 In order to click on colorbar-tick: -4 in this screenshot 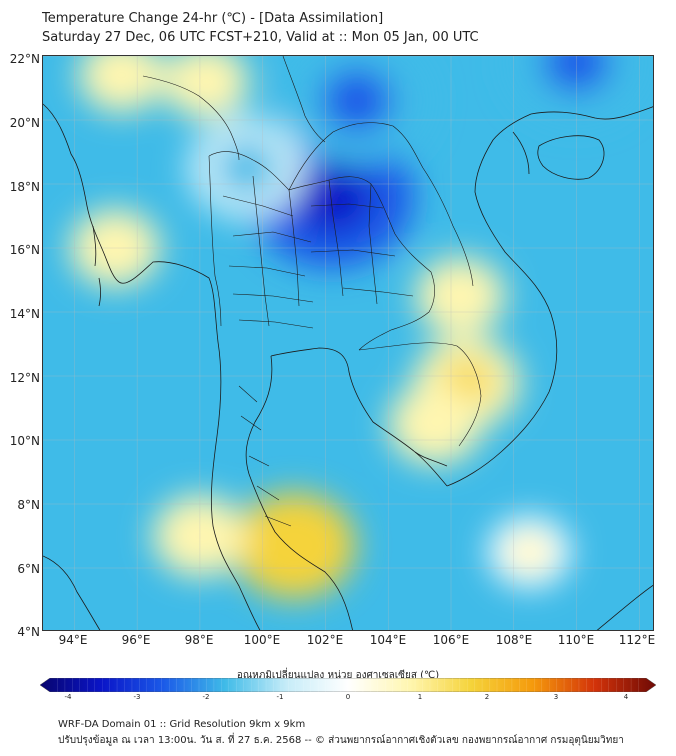, I will do `click(68, 697)`.